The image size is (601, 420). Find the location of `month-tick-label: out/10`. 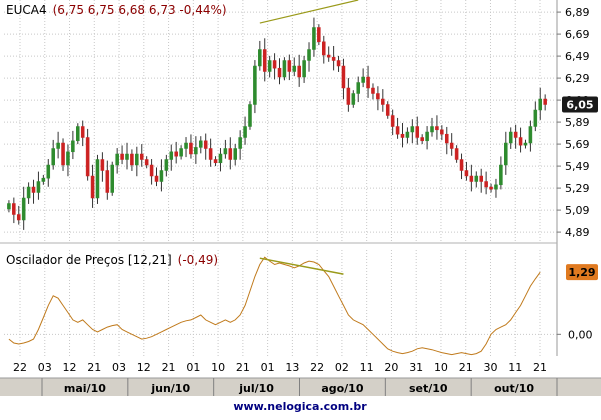

month-tick-label: out/10 is located at coordinates (514, 388).